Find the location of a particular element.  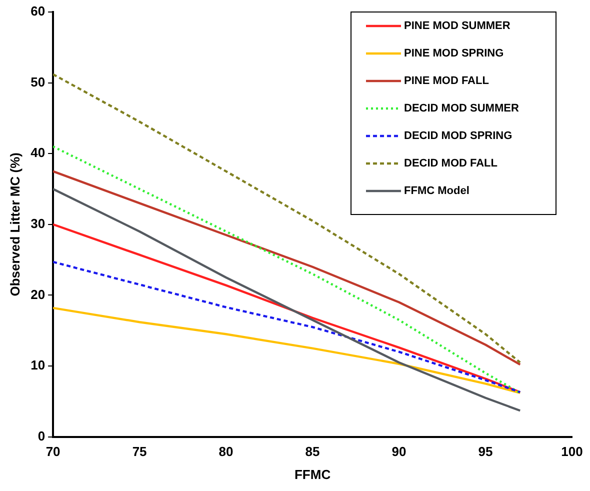

x-tick-label: 95 is located at coordinates (485, 452).